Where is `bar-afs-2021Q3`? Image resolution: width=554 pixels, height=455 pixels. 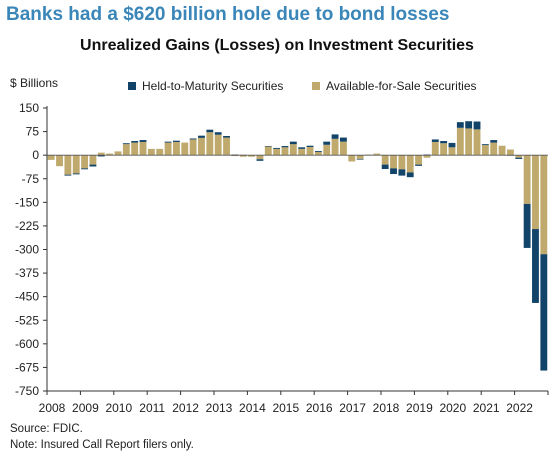
bar-afs-2021Q3 is located at coordinates (502, 150).